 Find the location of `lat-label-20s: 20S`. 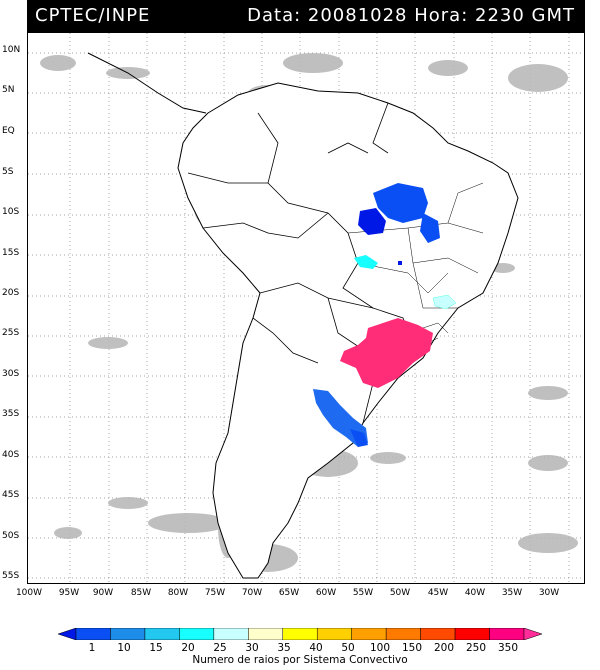

lat-label-20s: 20S is located at coordinates (11, 293).